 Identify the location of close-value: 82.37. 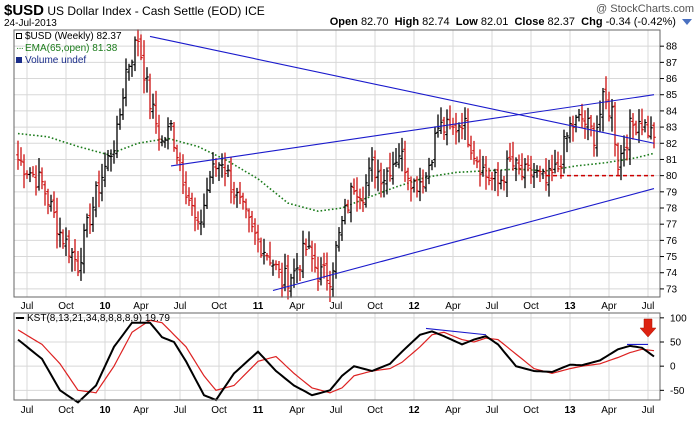
(561, 22).